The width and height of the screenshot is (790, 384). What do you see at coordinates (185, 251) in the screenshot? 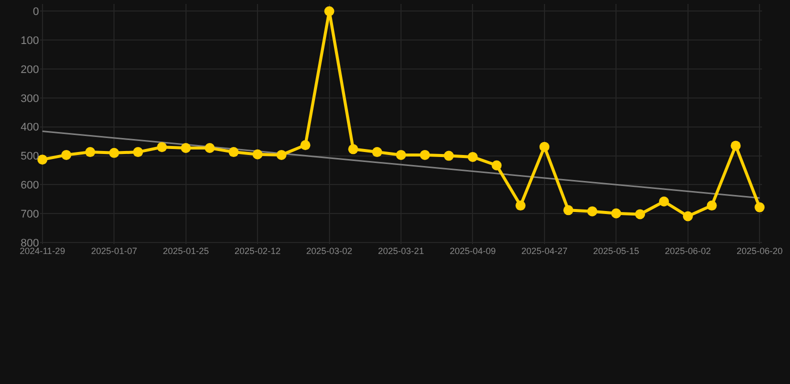
I see `x-tick-label: 2025-01-25` at bounding box center [185, 251].